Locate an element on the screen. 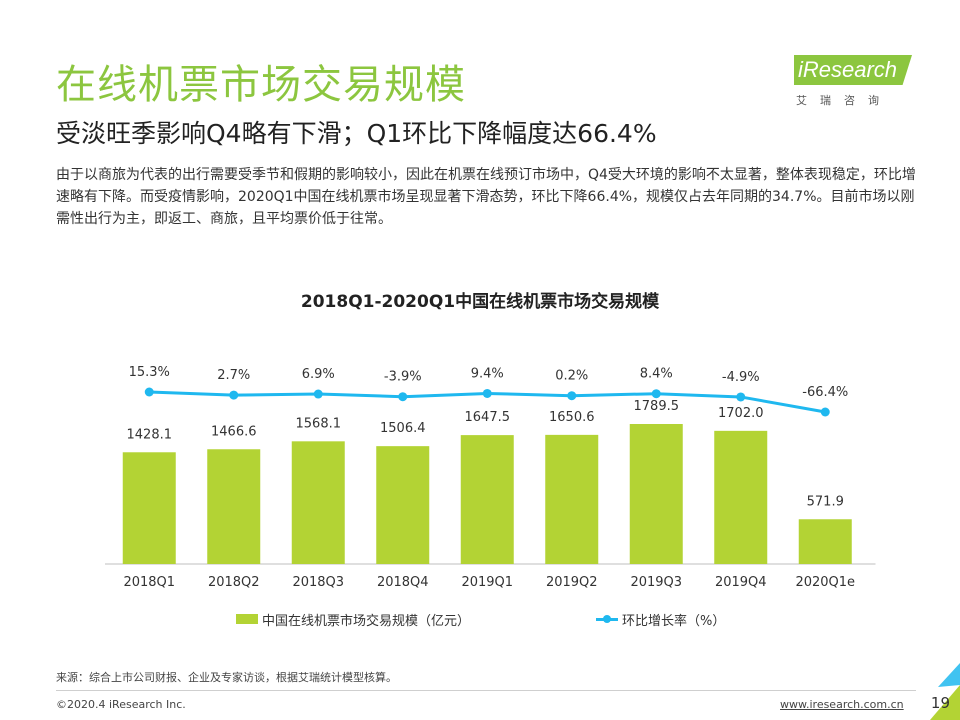 This screenshot has height=720, width=960. bar-value-label: 1650.6 is located at coordinates (572, 417).